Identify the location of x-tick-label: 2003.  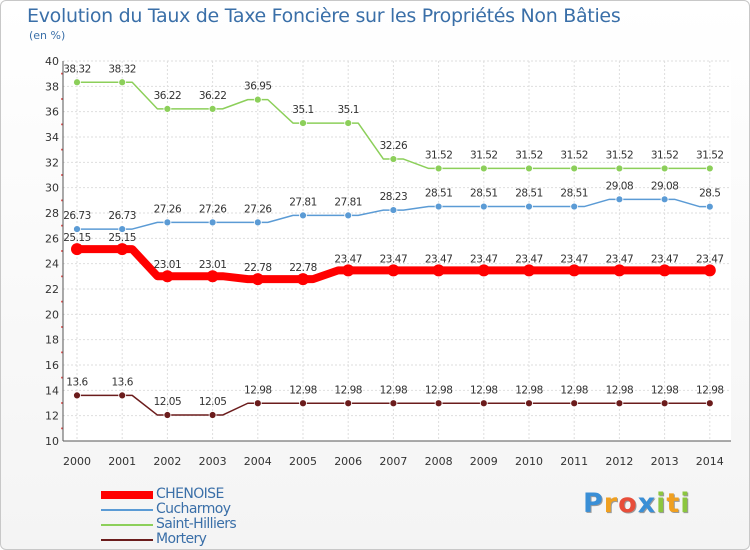
(213, 461).